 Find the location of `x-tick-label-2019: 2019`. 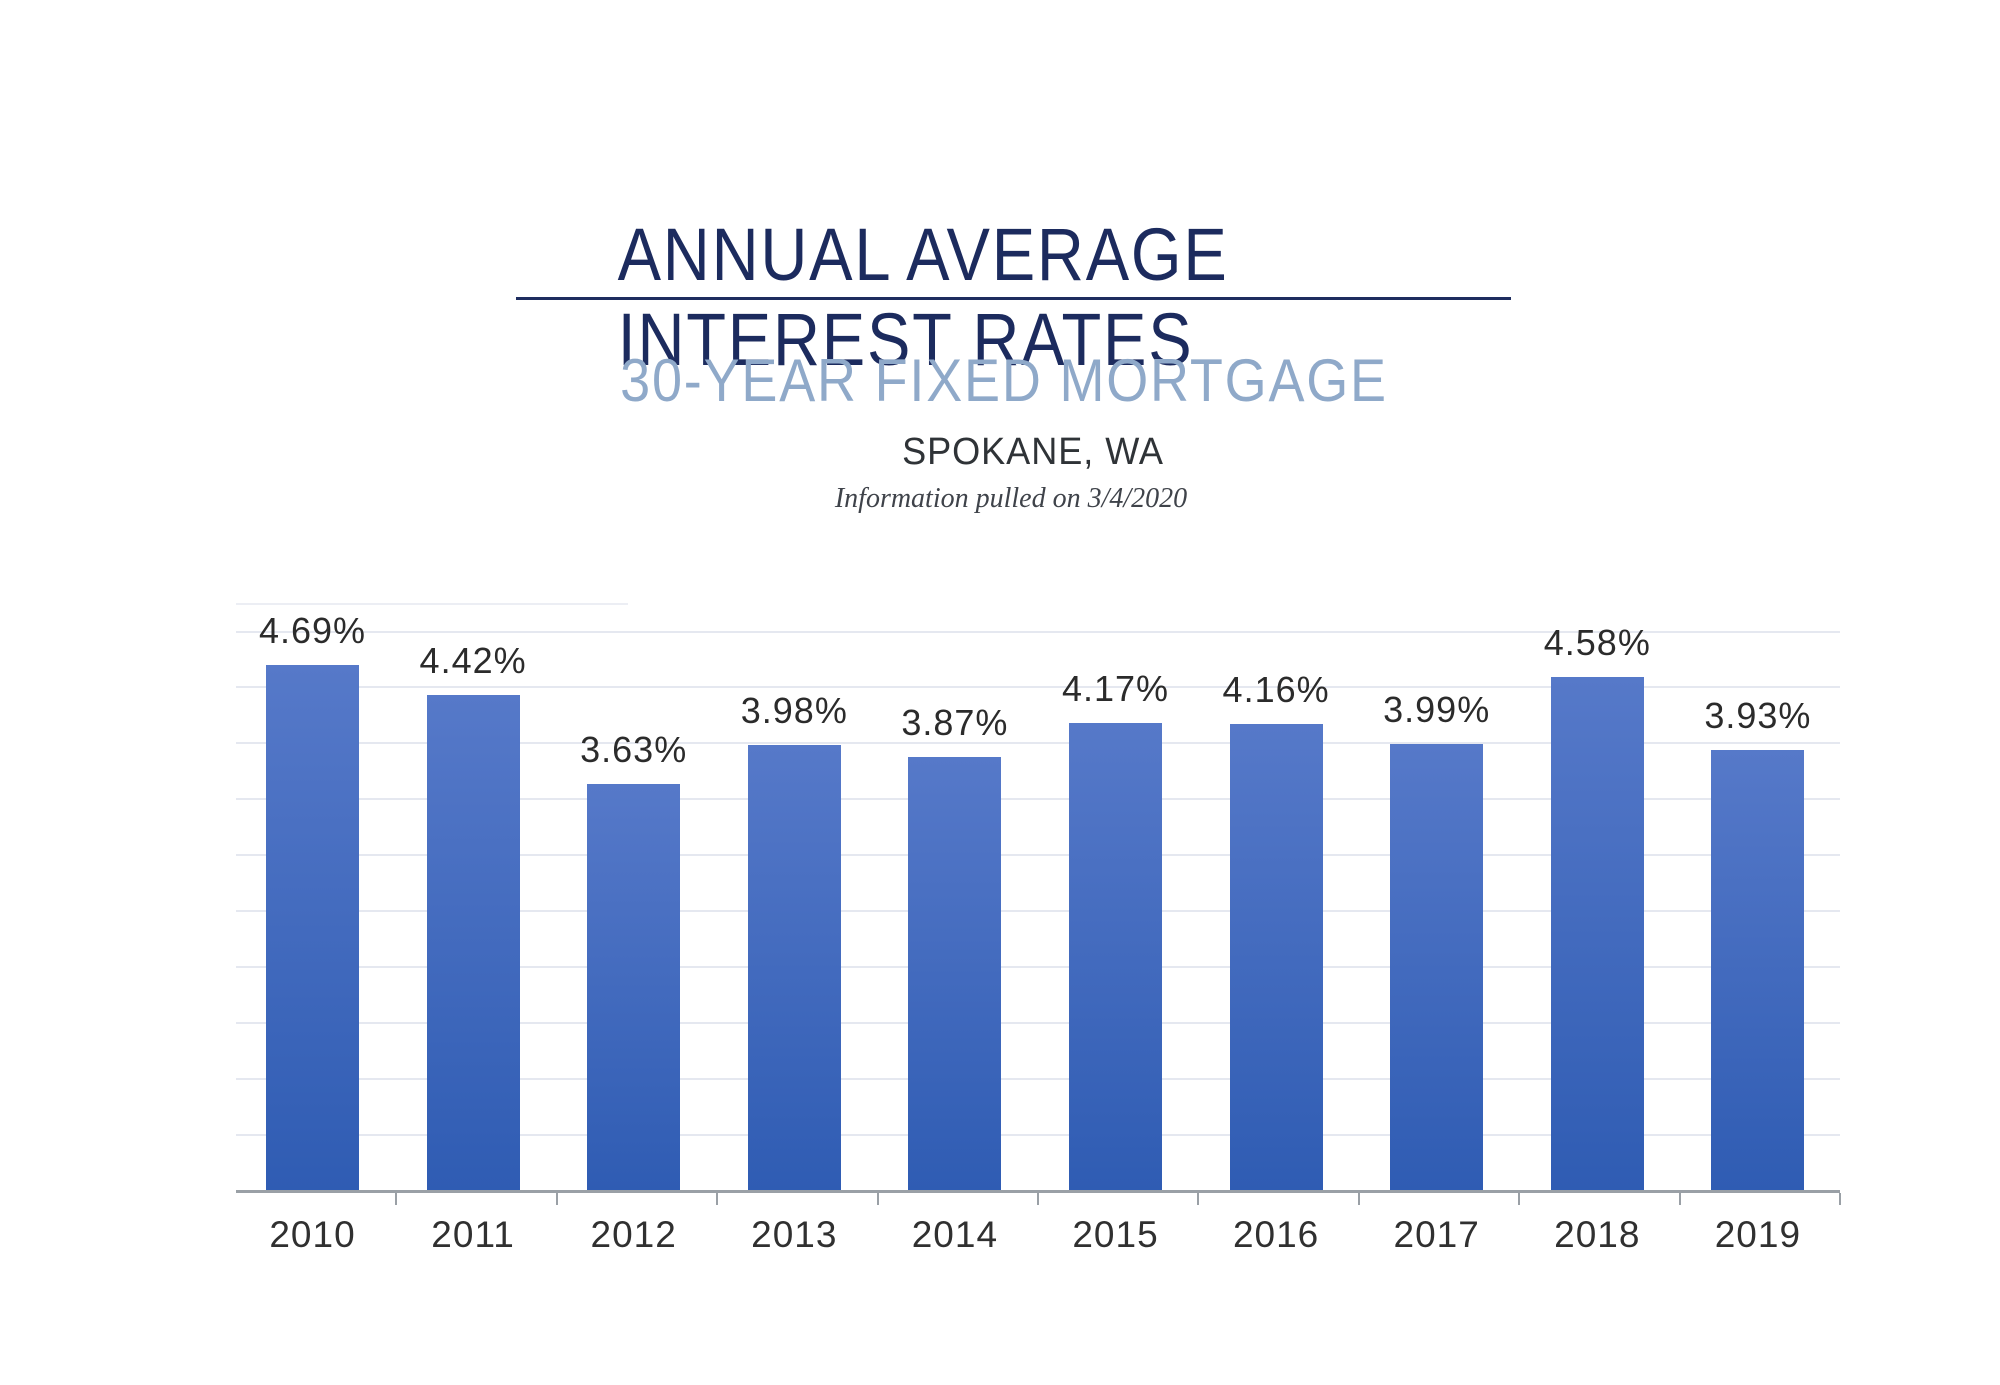

x-tick-label-2019: 2019 is located at coordinates (1758, 1234).